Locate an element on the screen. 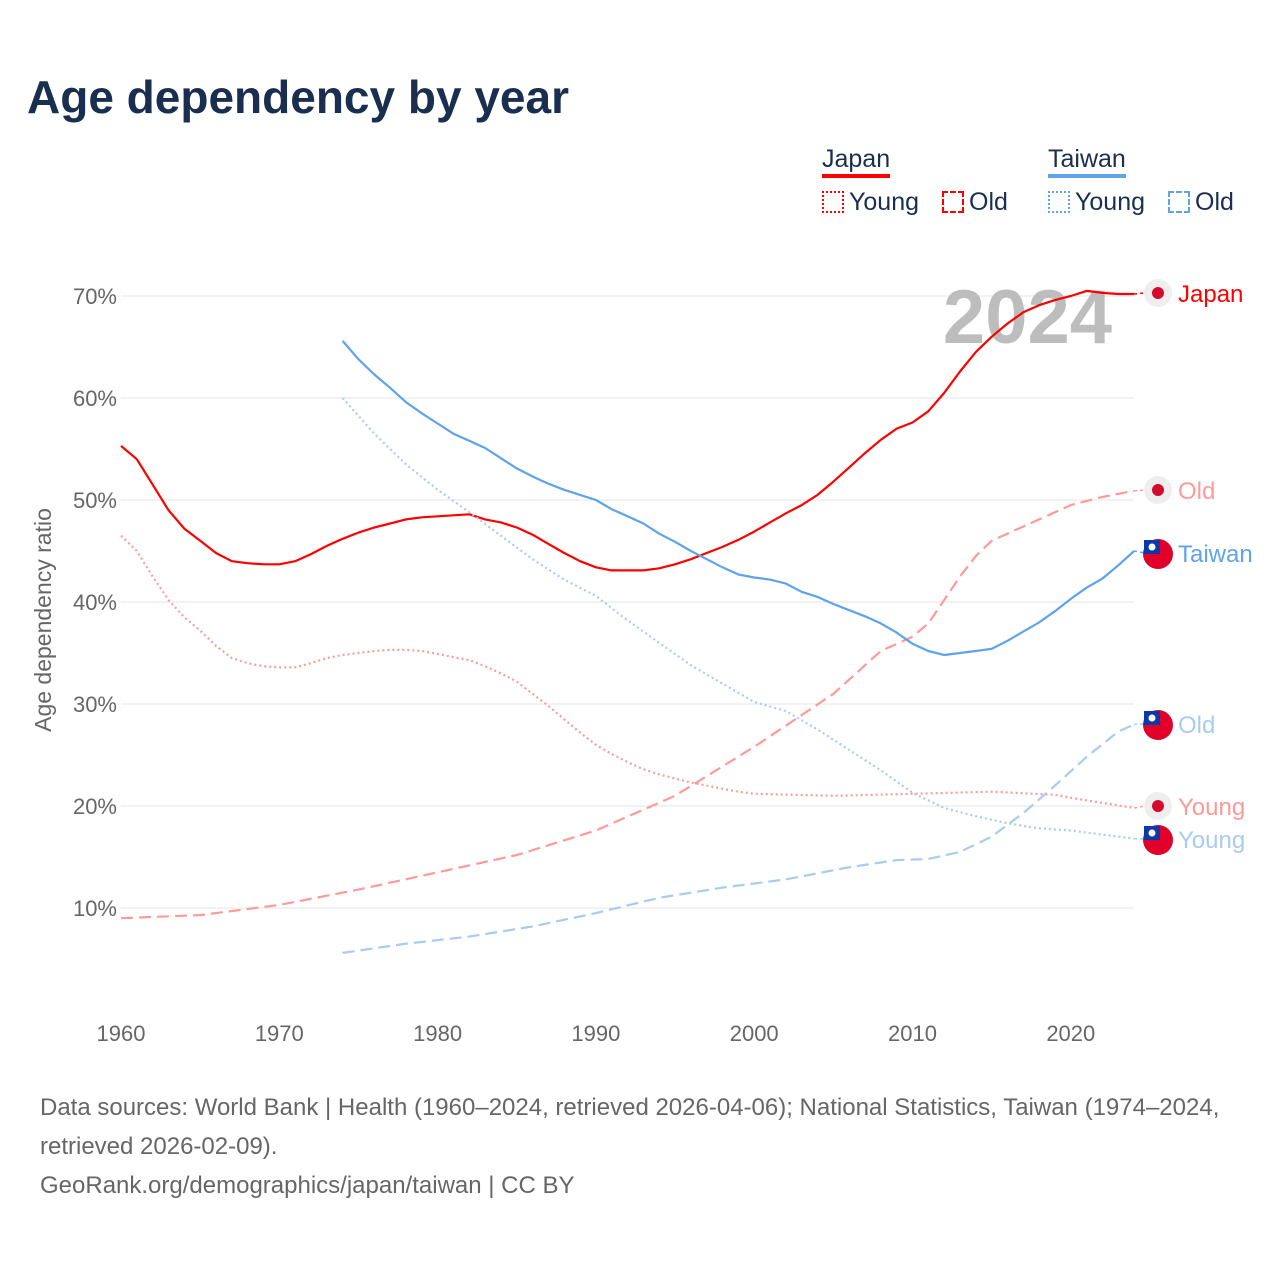 The image size is (1280, 1280). x-tick-label: 1960 is located at coordinates (121, 1033).